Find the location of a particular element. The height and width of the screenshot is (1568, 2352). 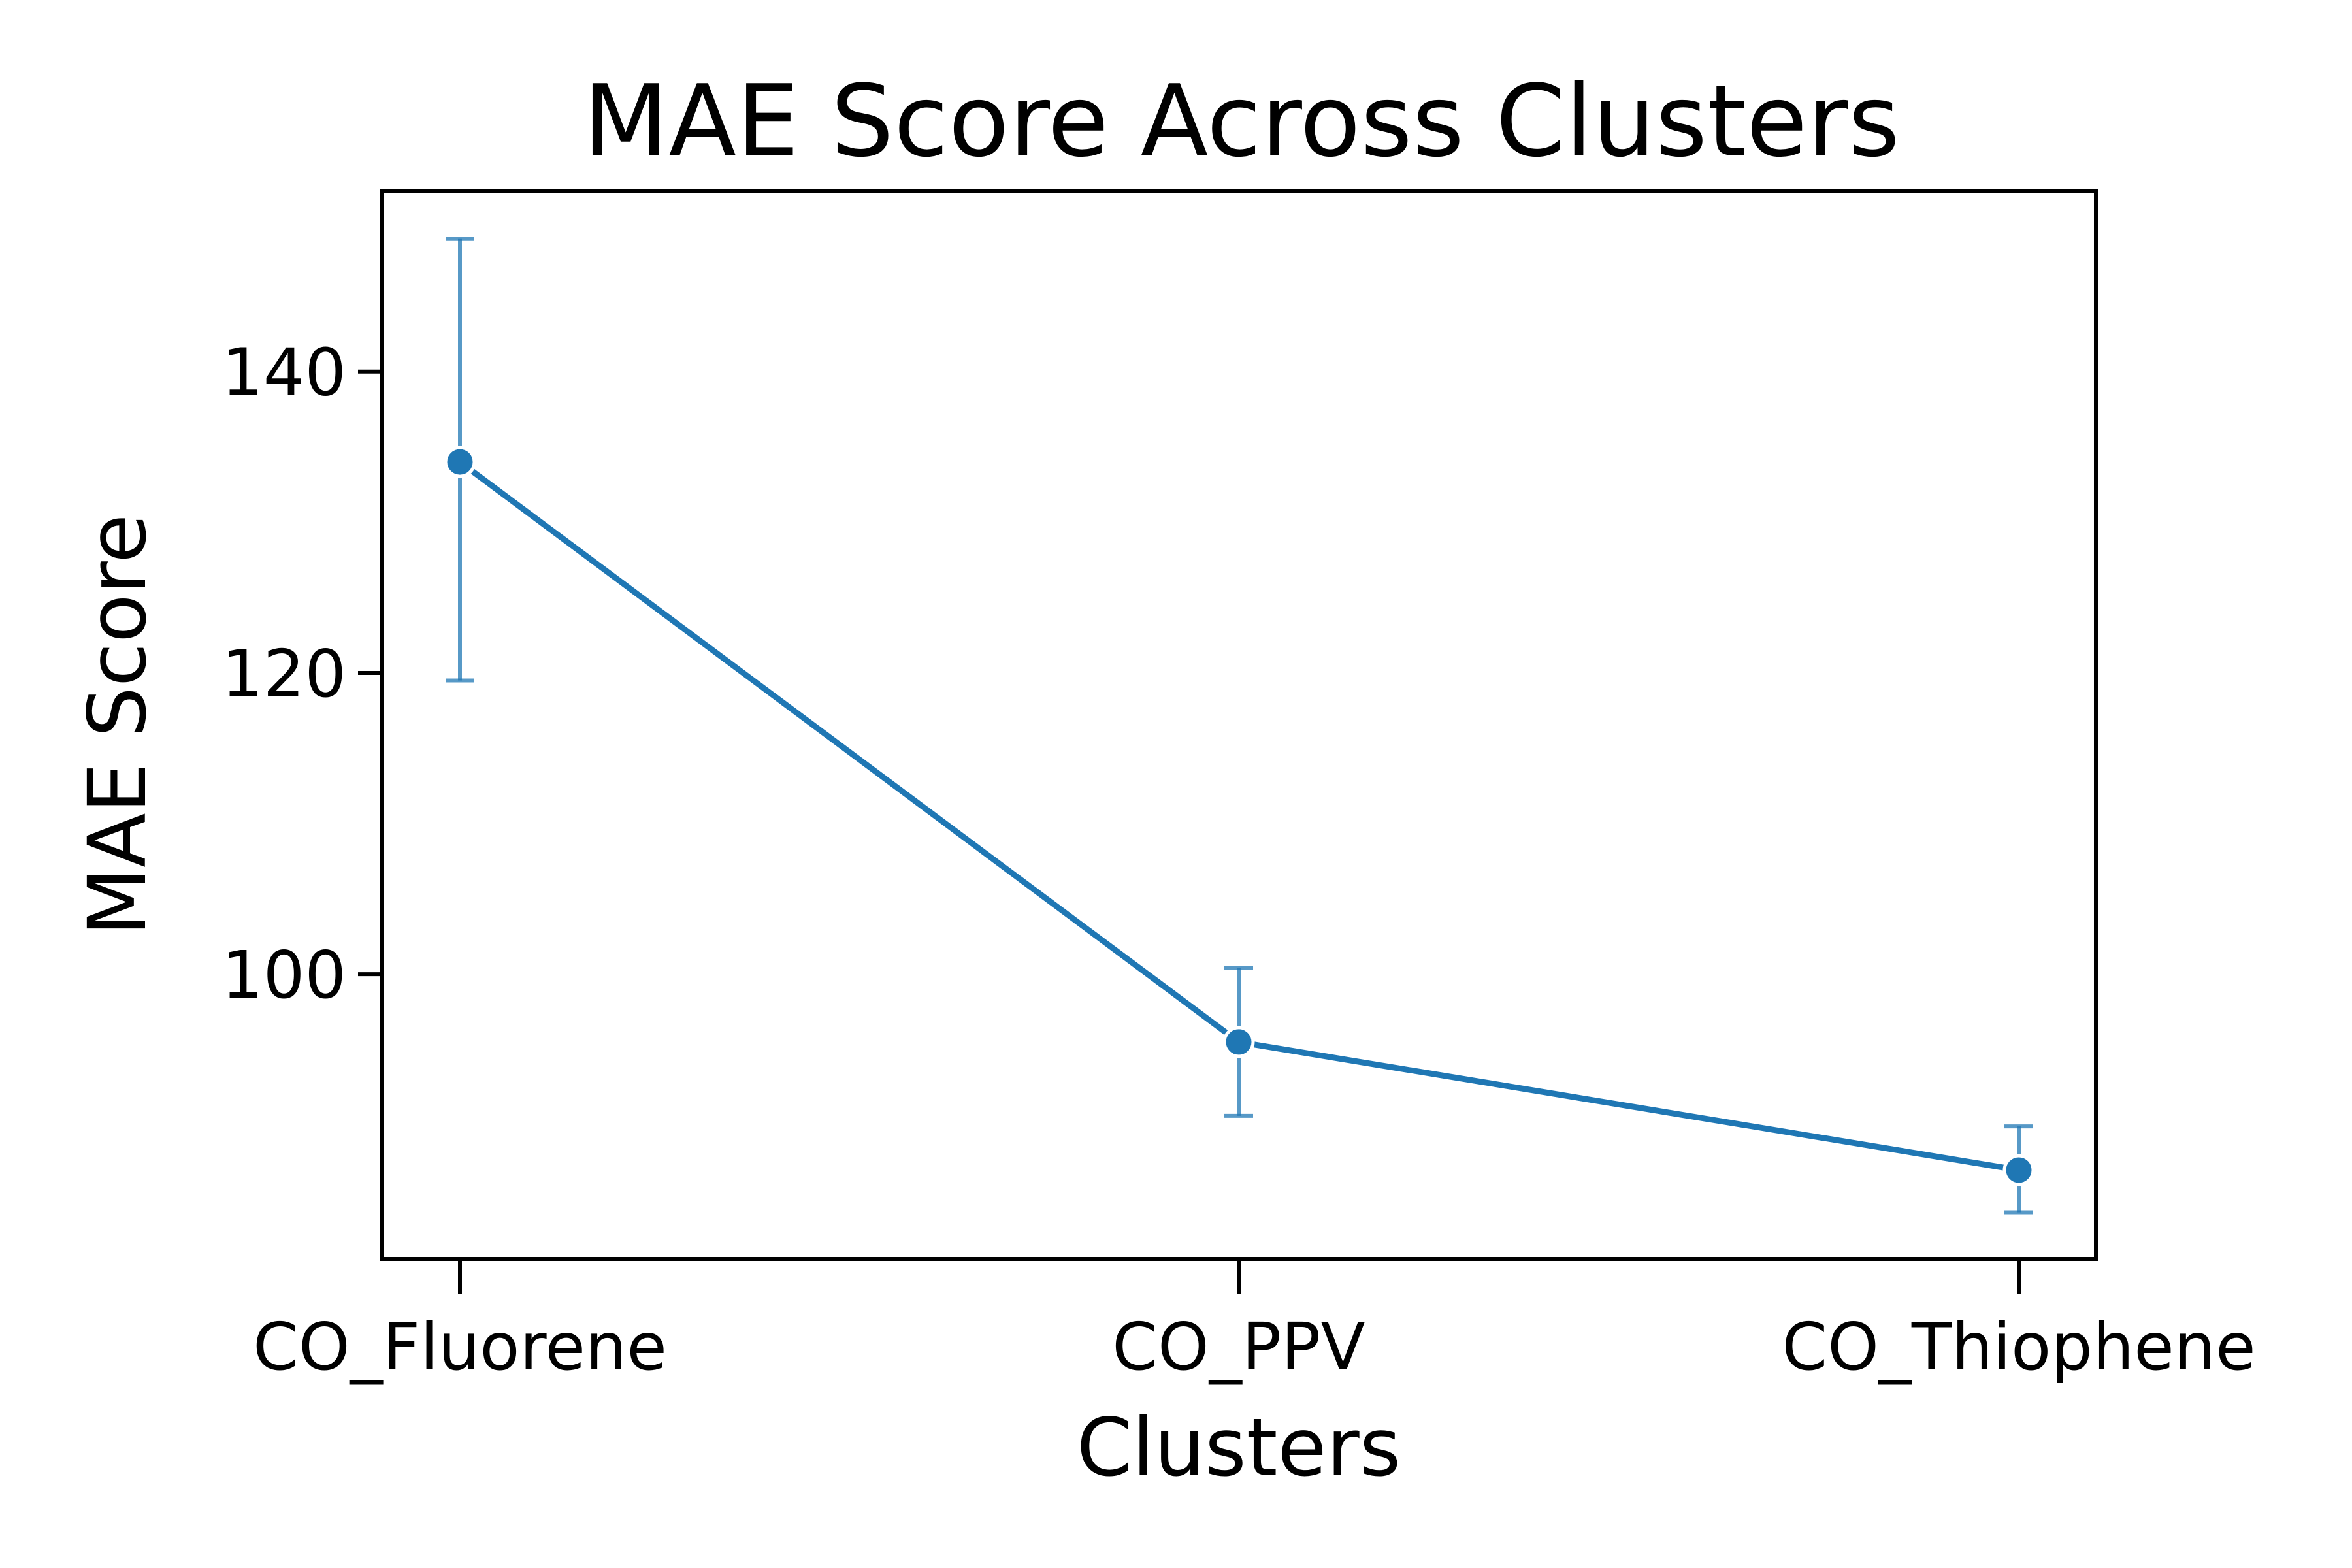

y-tick-label-120: 120 is located at coordinates (283, 674).